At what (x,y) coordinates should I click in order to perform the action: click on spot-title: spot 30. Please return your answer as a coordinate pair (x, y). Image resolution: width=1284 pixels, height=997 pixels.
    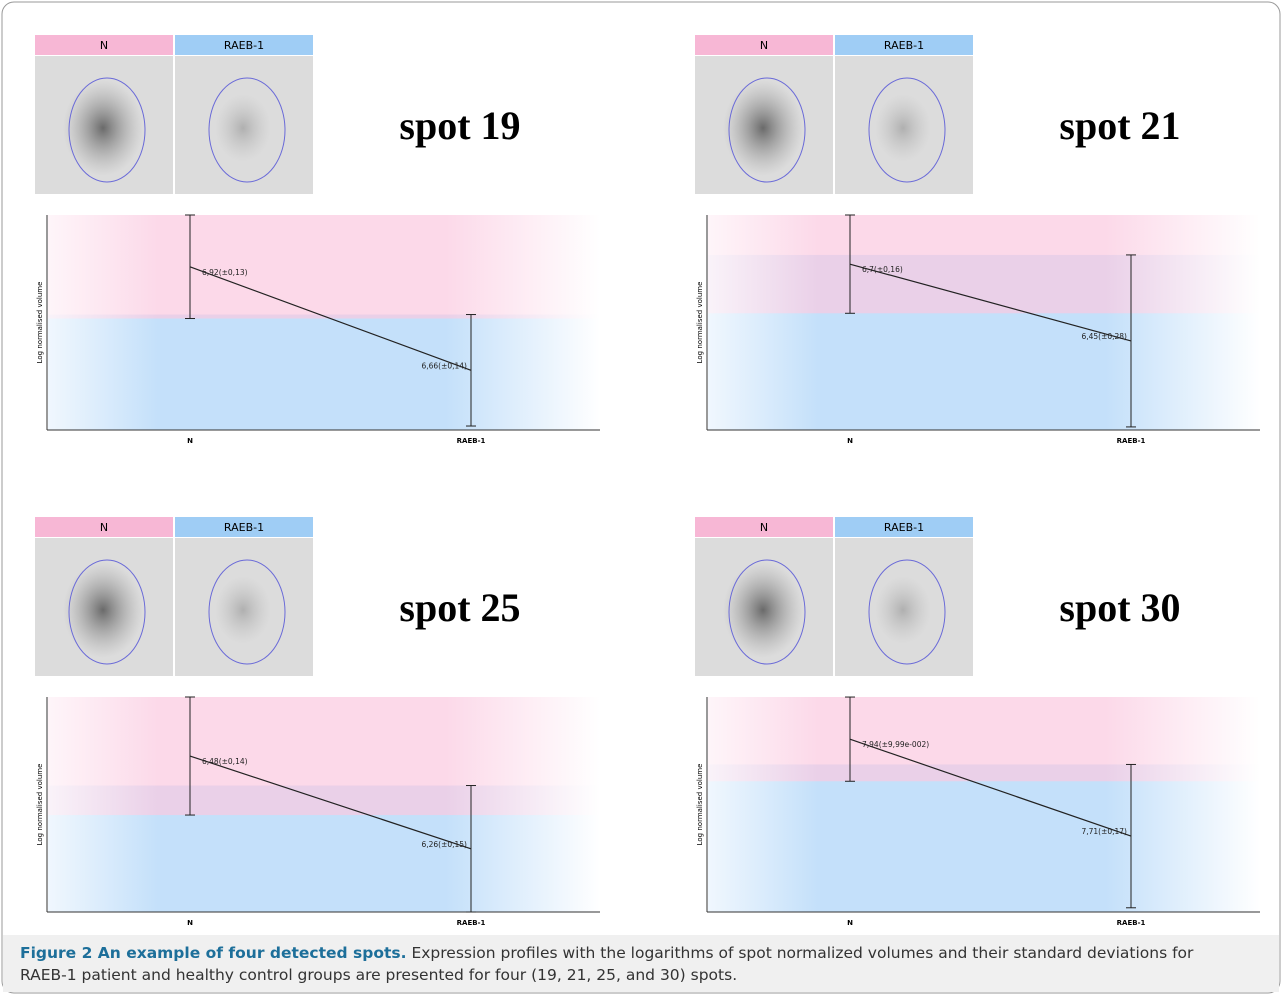
    Looking at the image, I should click on (1119, 607).